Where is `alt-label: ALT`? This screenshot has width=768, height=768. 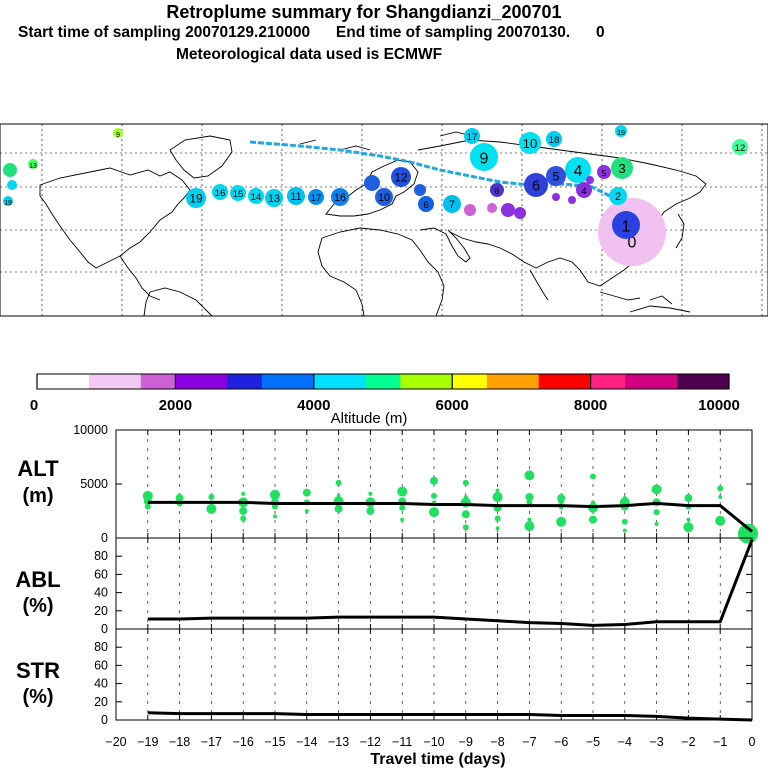
alt-label: ALT is located at coordinates (38, 468).